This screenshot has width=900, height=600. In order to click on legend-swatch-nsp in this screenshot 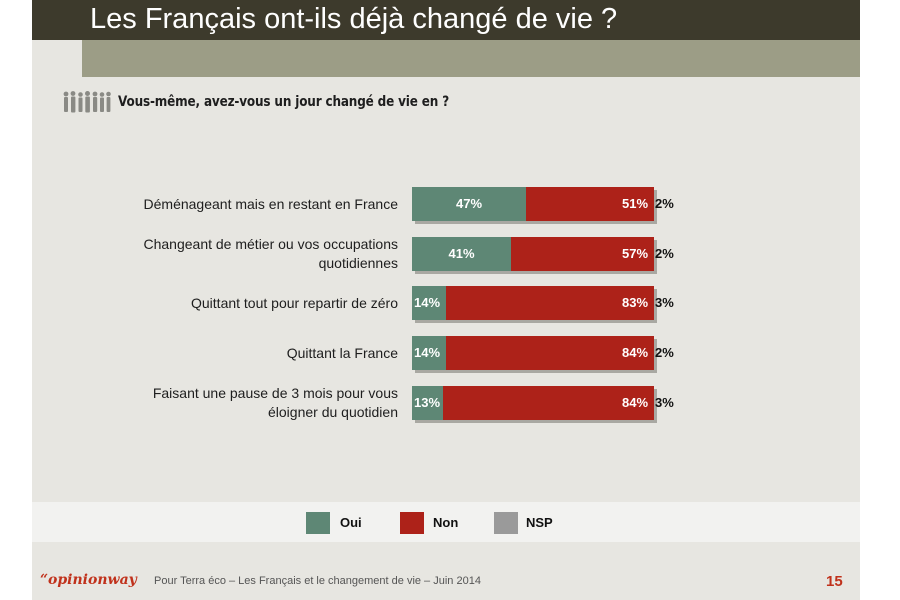, I will do `click(506, 523)`.